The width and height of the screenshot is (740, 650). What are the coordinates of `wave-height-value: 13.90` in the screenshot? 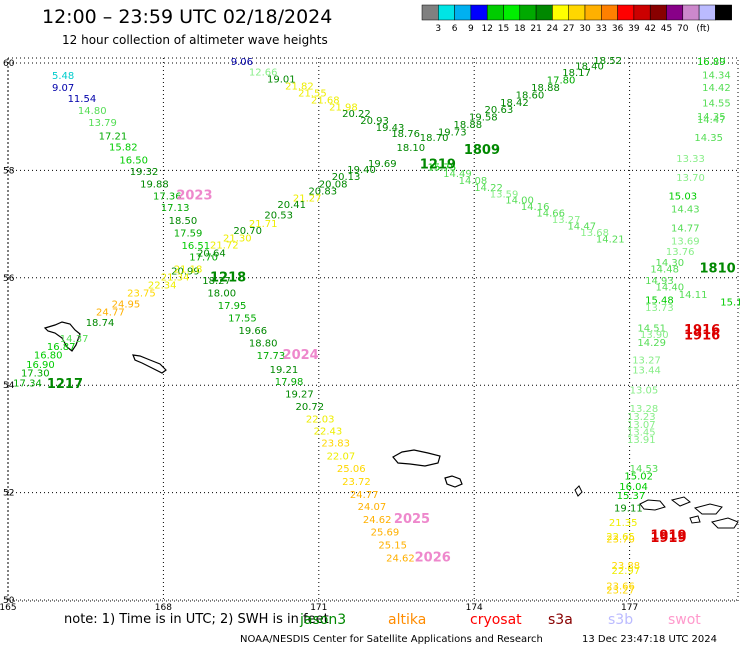 It's located at (654, 335).